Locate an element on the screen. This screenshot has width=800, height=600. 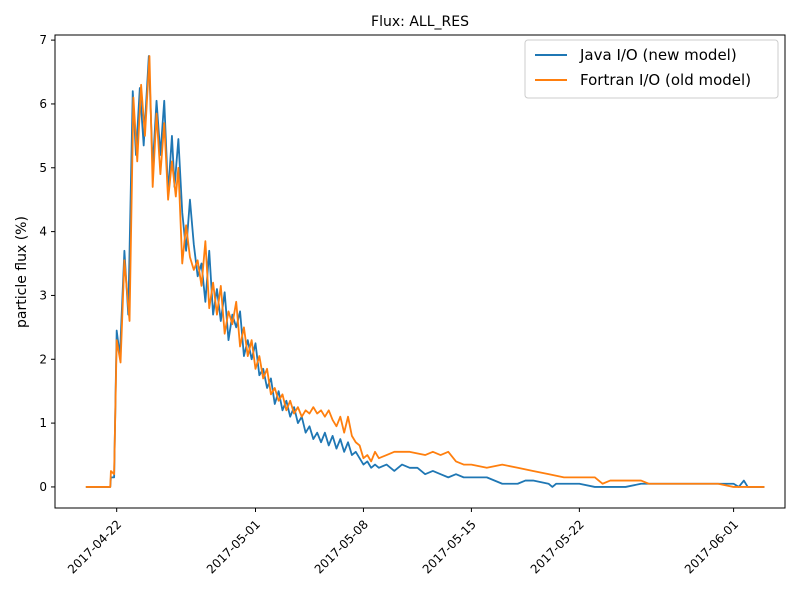
legend-box is located at coordinates (651, 69).